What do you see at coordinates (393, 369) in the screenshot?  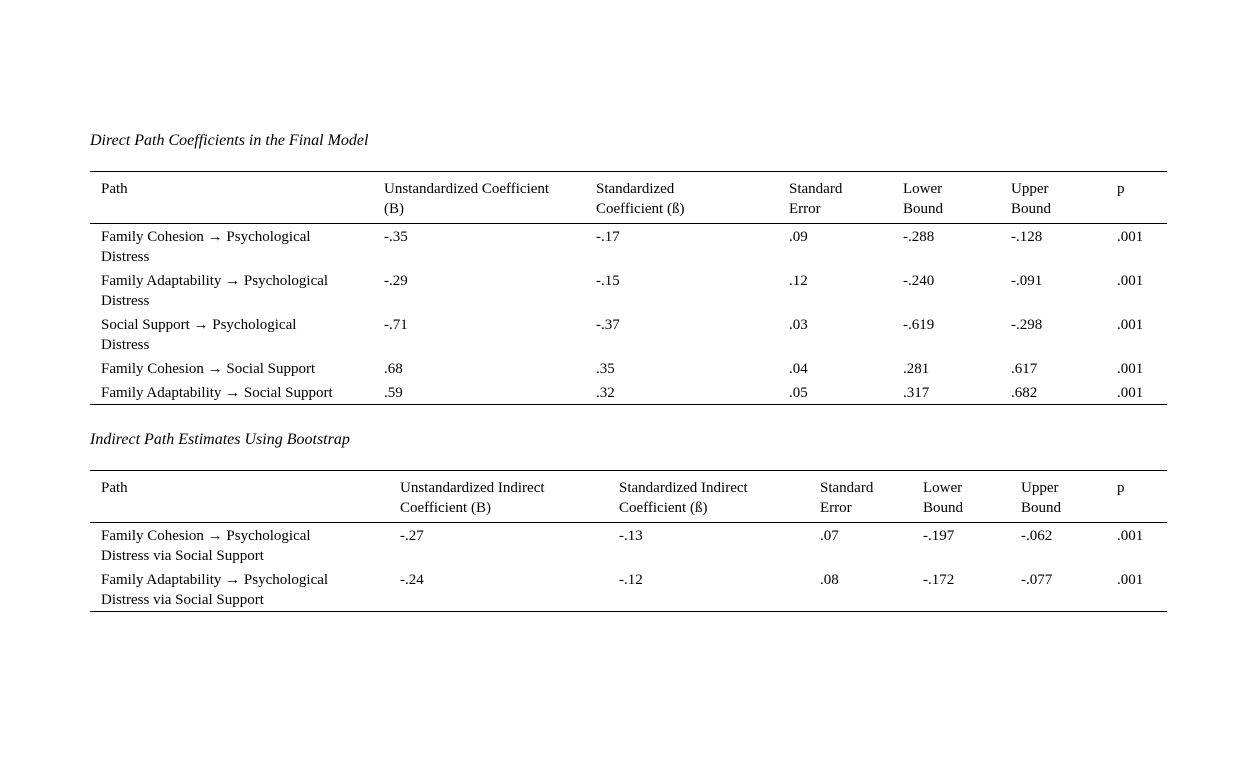 I see `value-cell: .68` at bounding box center [393, 369].